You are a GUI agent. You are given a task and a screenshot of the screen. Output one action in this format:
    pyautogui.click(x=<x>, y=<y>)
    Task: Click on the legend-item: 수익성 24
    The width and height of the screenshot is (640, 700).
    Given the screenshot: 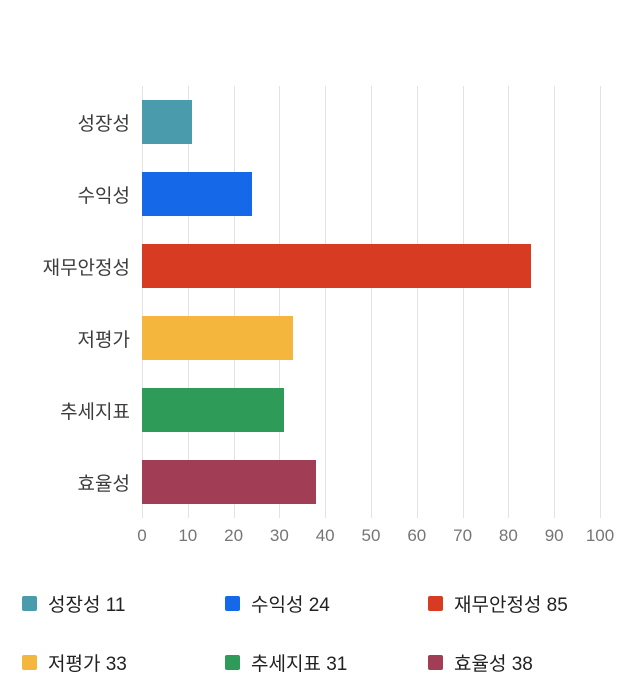 What is the action you would take?
    pyautogui.click(x=326, y=603)
    